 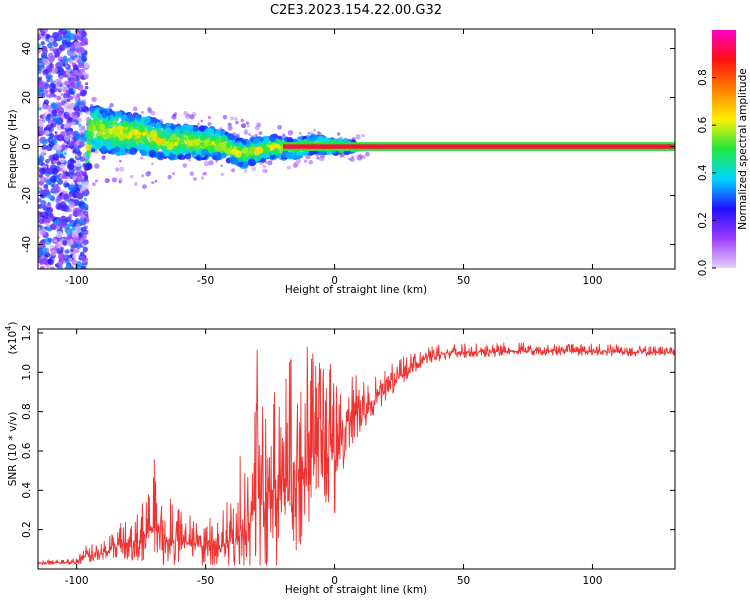 I want to click on snr-y-tick-label: 0.6, so click(x=27, y=450).